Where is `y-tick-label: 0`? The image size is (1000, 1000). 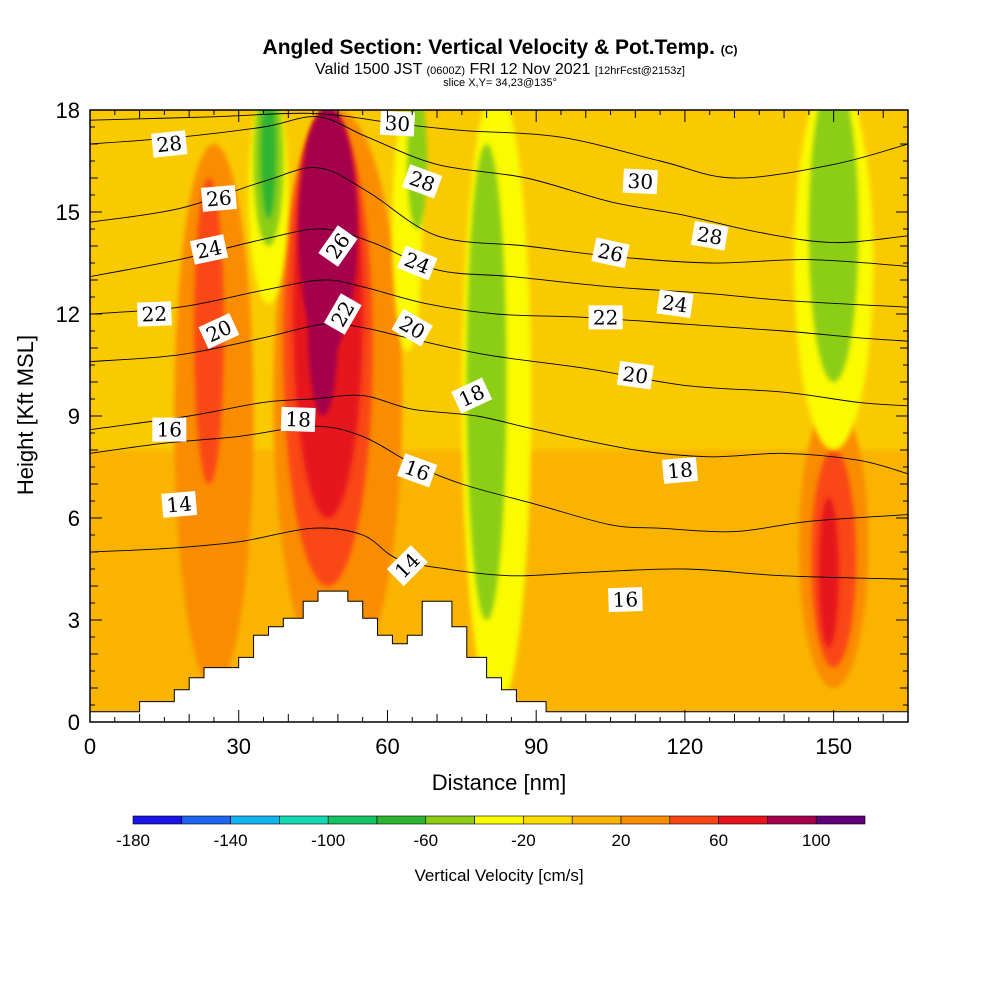 y-tick-label: 0 is located at coordinates (74, 722).